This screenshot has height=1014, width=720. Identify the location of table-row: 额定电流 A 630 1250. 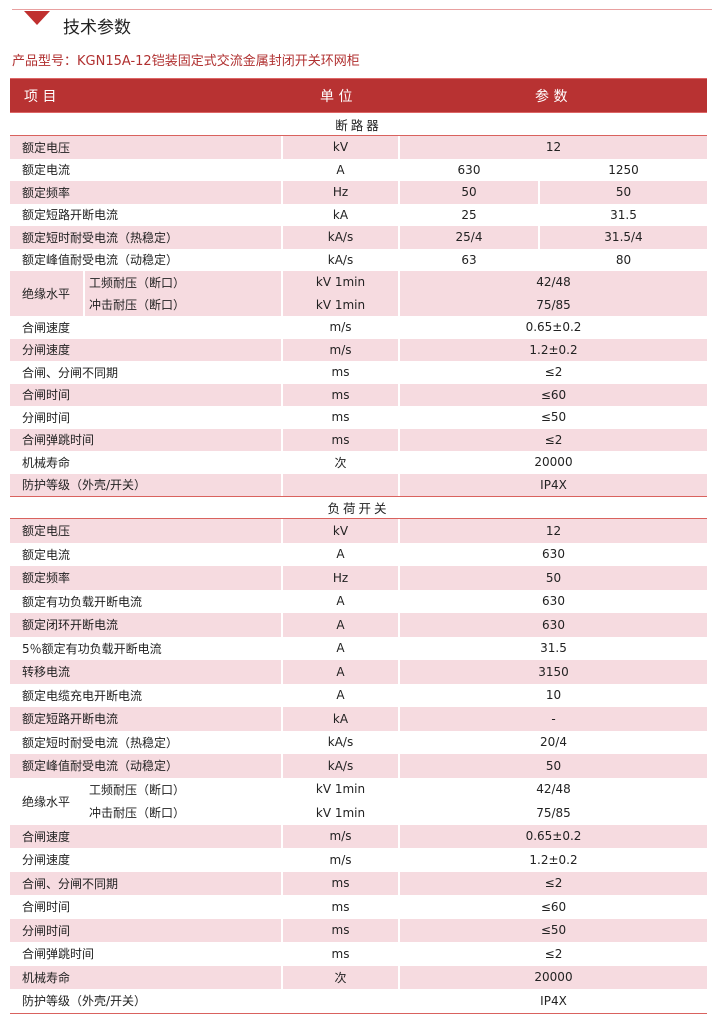
(358, 169).